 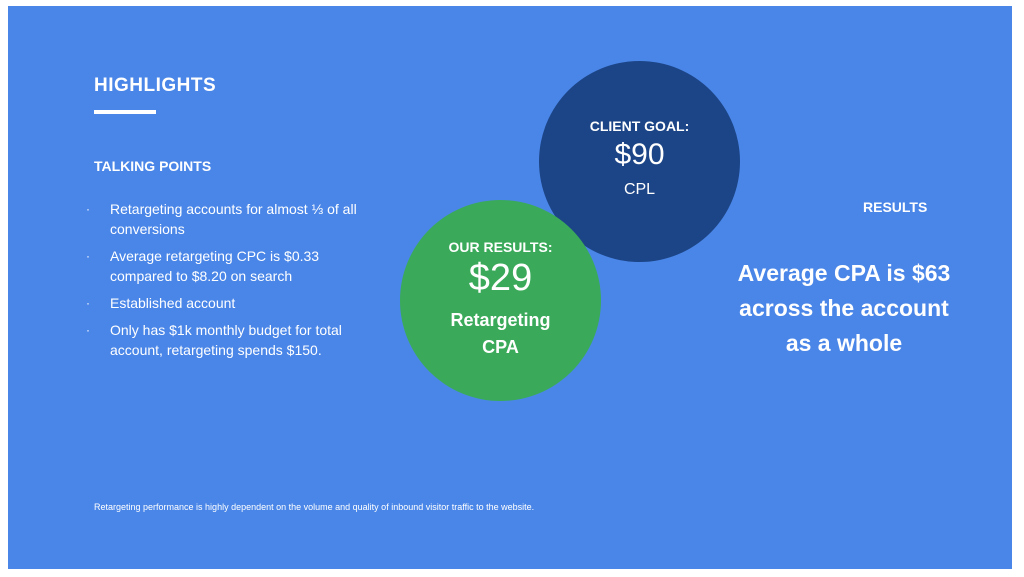 I want to click on client-goal-circle: CLIENT GOAL: $90 CPL, so click(x=639, y=161).